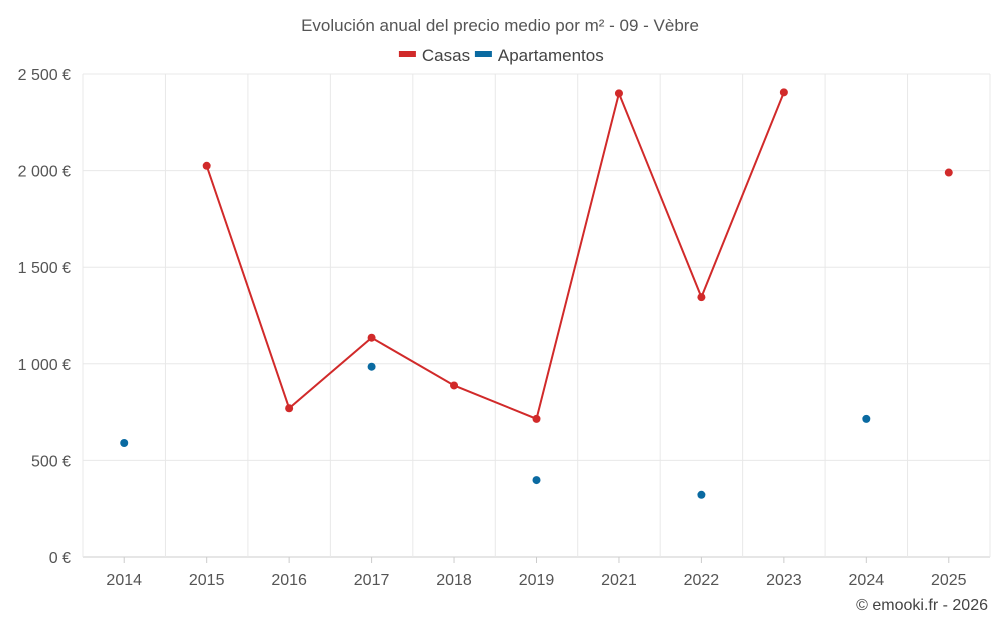 The image size is (1000, 625). Describe the element at coordinates (702, 580) in the screenshot. I see `x-tick-label: 2022` at that location.